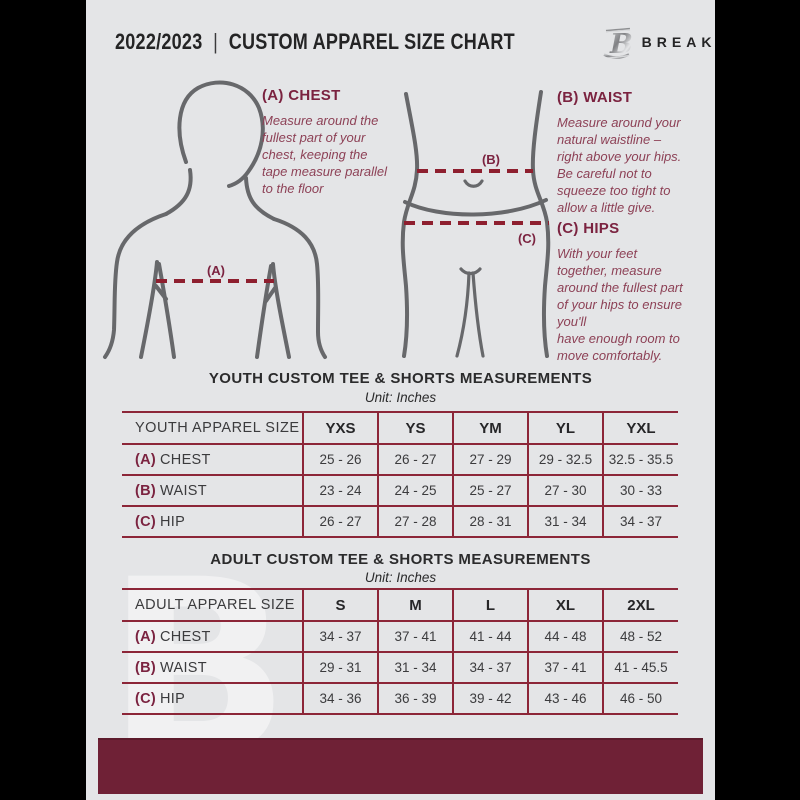 This screenshot has height=800, width=800. I want to click on logo-swoosh, so click(616, 56).